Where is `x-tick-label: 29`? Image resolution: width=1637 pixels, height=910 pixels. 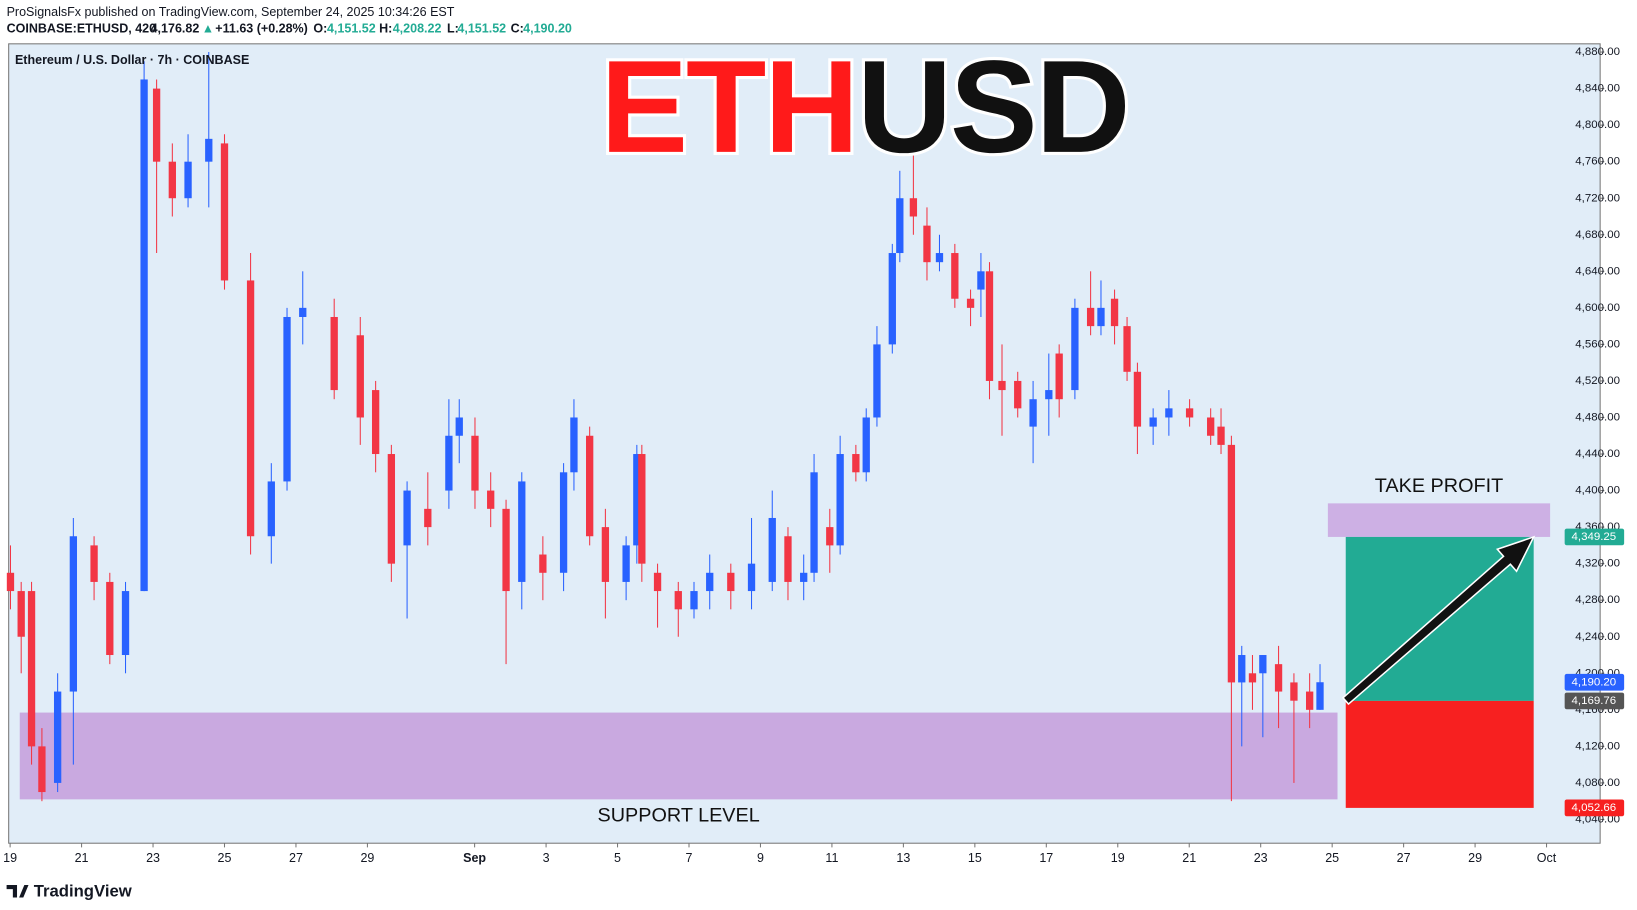
x-tick-label: 29 is located at coordinates (1475, 858).